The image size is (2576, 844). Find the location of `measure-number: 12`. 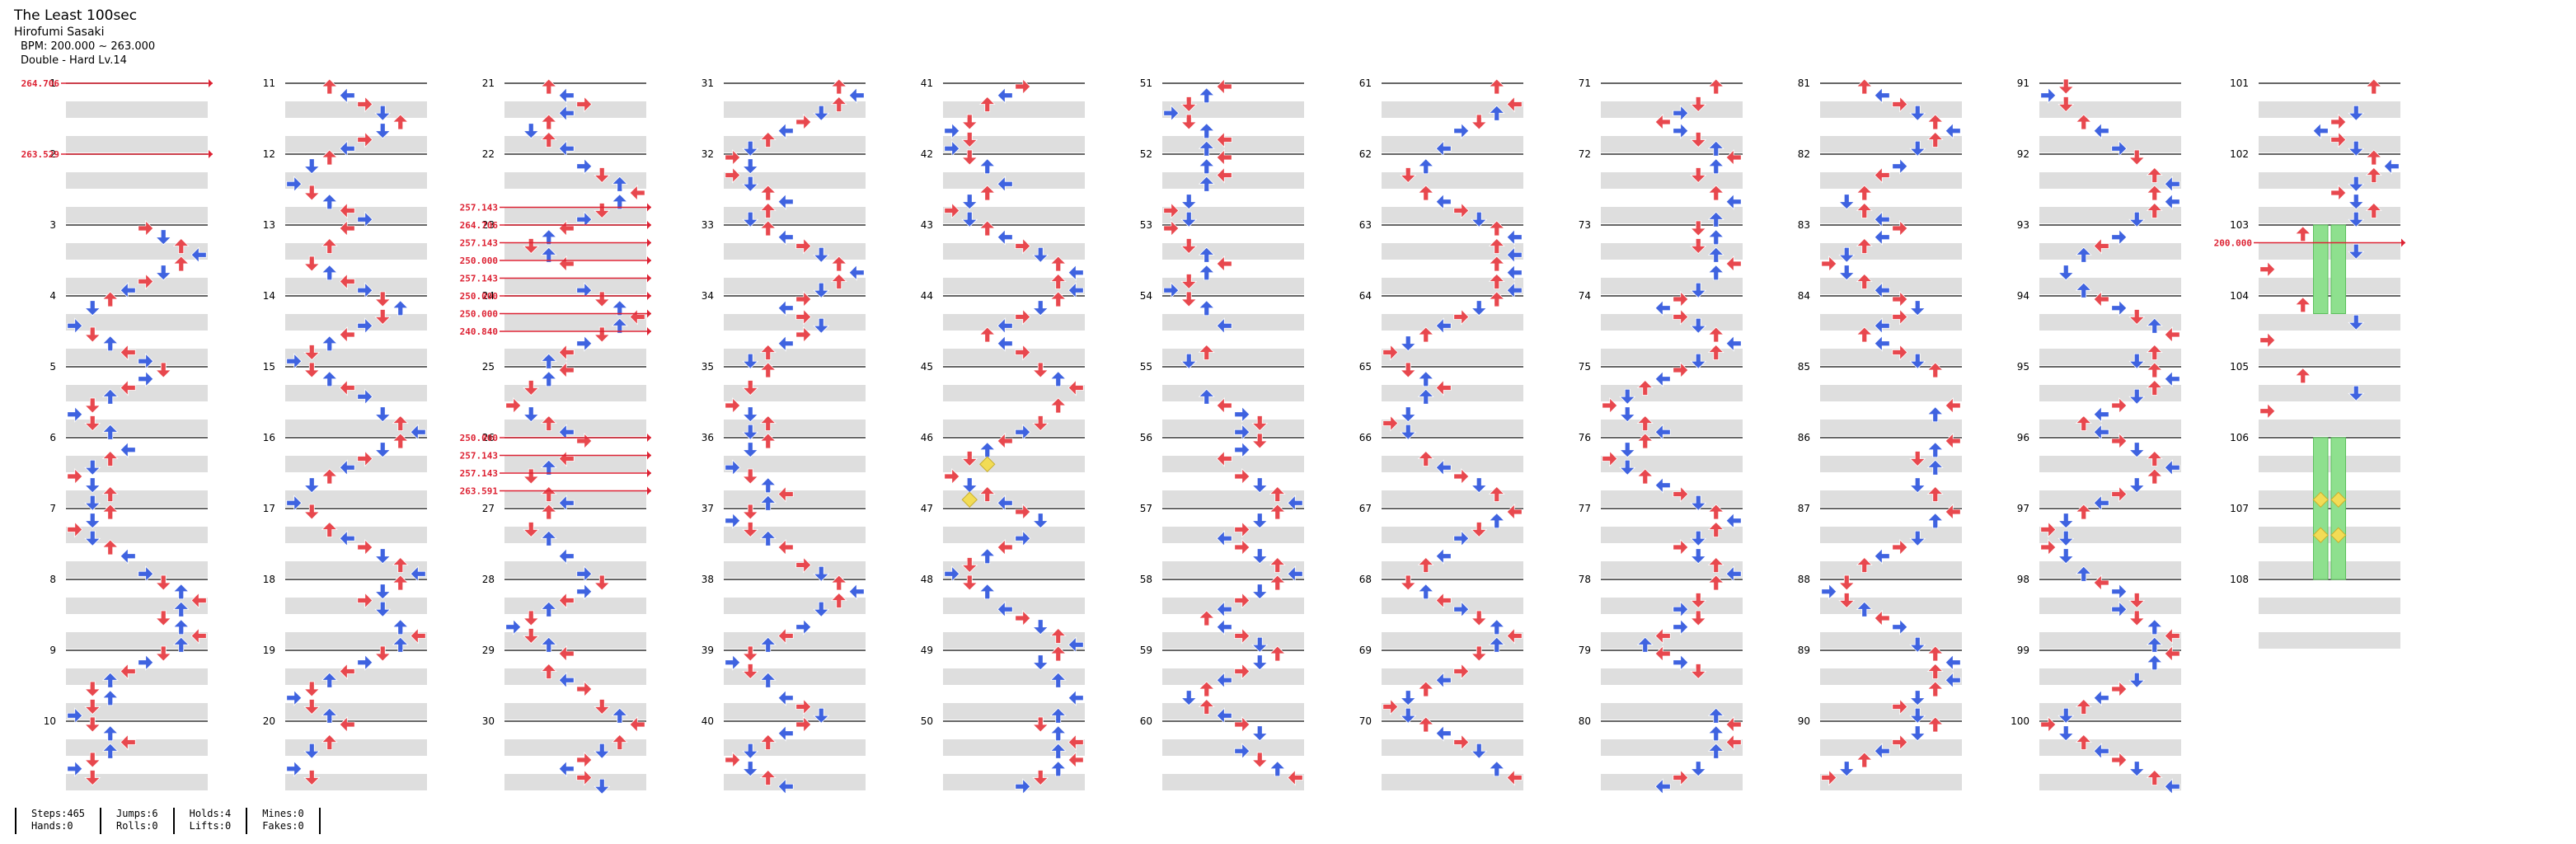

measure-number: 12 is located at coordinates (269, 154).